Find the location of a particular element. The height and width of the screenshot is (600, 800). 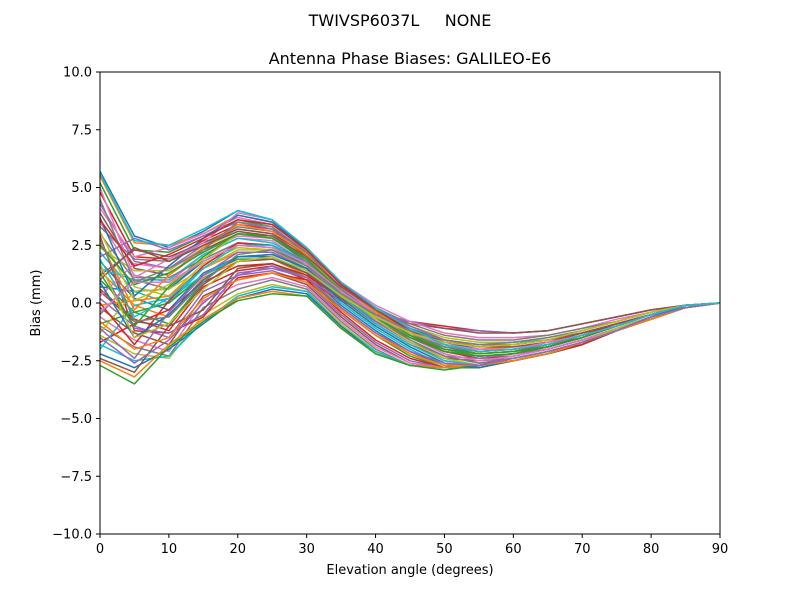

y-tick-label: −10.0 is located at coordinates (72, 535).